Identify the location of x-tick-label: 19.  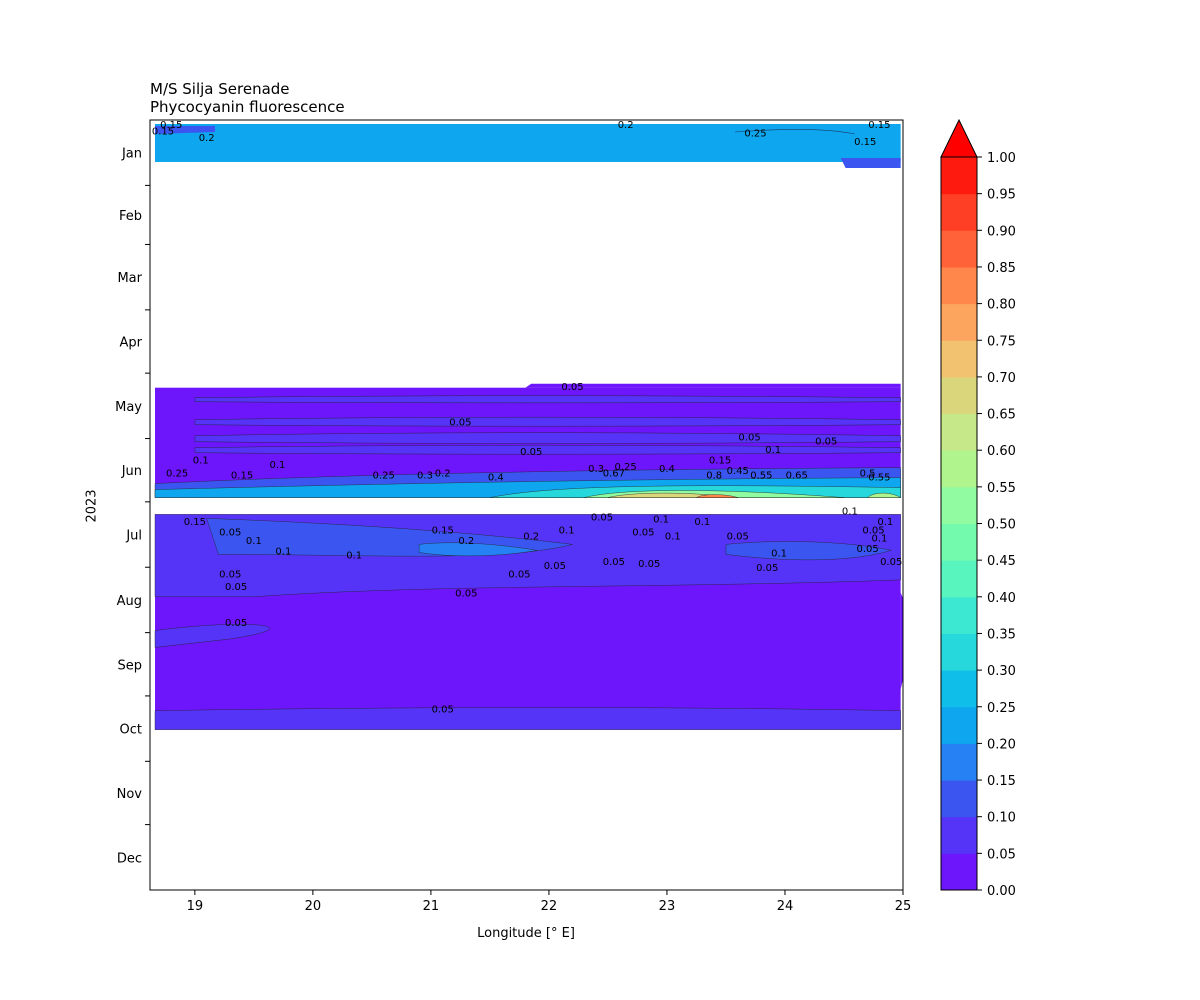
(195, 906).